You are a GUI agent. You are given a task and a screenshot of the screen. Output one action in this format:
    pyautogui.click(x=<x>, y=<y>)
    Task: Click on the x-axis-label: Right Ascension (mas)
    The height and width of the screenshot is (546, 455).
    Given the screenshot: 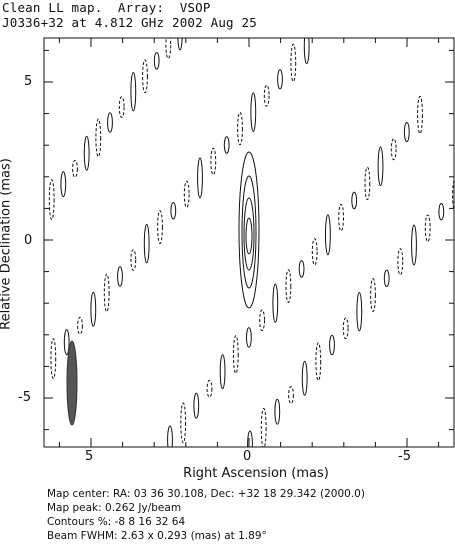 What is the action you would take?
    pyautogui.click(x=256, y=473)
    